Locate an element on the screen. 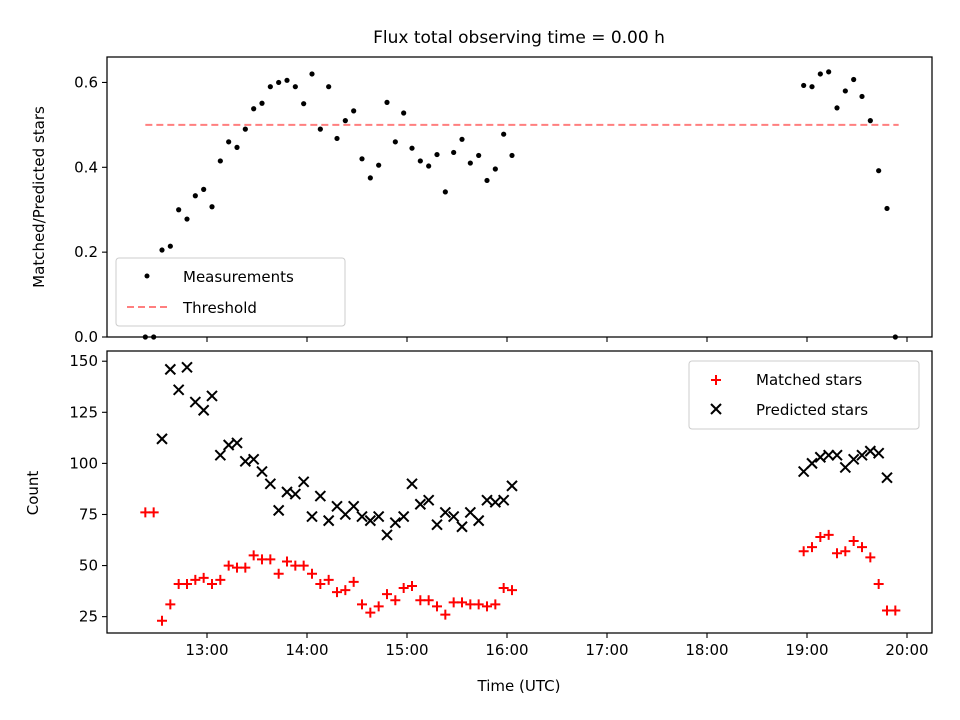  count-legend: Matched stars Predicted stars is located at coordinates (804, 395).